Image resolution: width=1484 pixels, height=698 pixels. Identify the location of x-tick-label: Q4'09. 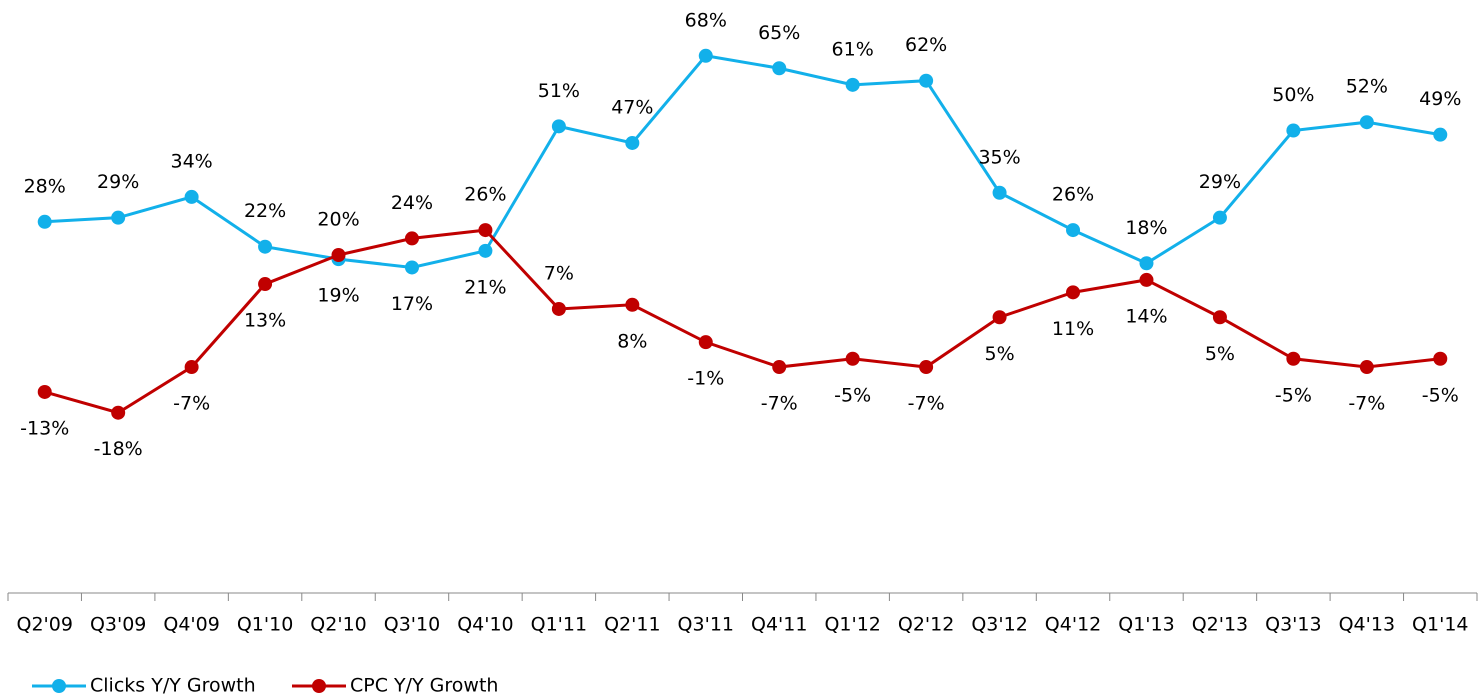
(191, 625).